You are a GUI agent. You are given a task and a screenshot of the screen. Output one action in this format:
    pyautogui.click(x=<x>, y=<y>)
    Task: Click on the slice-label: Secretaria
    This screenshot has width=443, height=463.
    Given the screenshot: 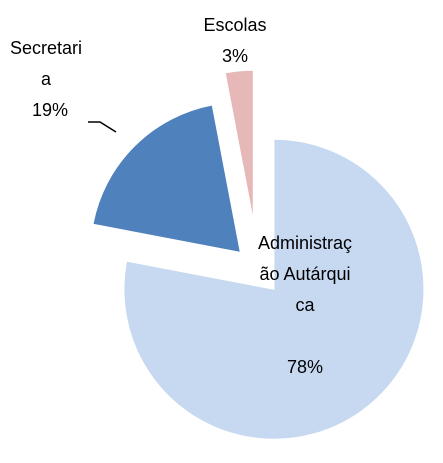 What is the action you would take?
    pyautogui.click(x=46, y=63)
    